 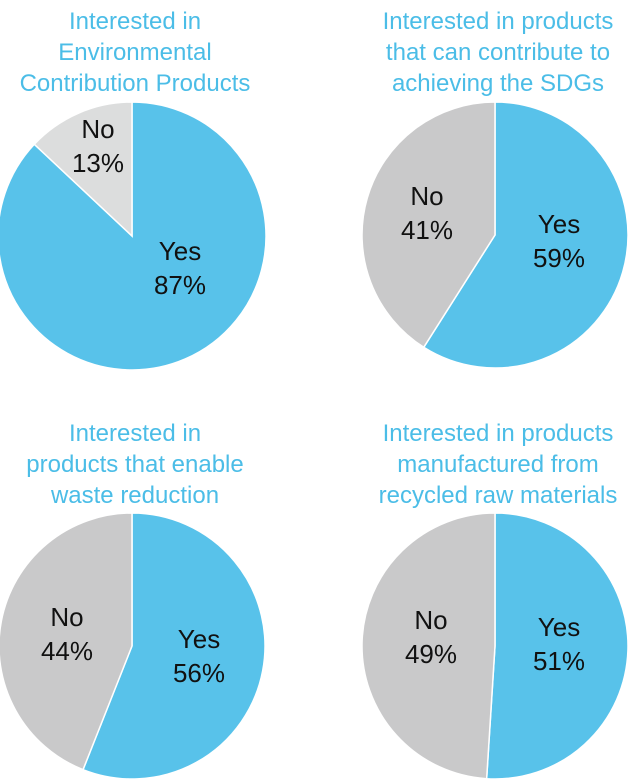 I want to click on slice-value-yes: 87%, so click(x=180, y=285).